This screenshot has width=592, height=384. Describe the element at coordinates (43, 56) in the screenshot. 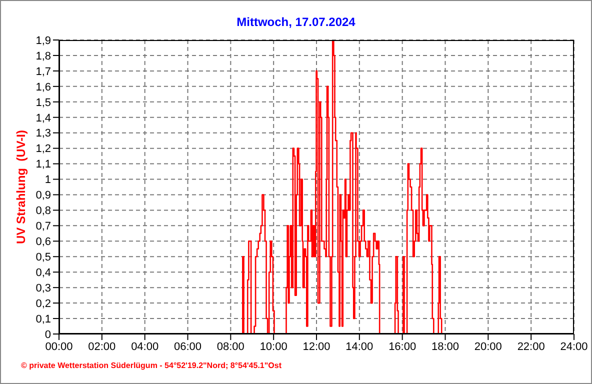

I see `y-tick-label: 1,8` at that location.